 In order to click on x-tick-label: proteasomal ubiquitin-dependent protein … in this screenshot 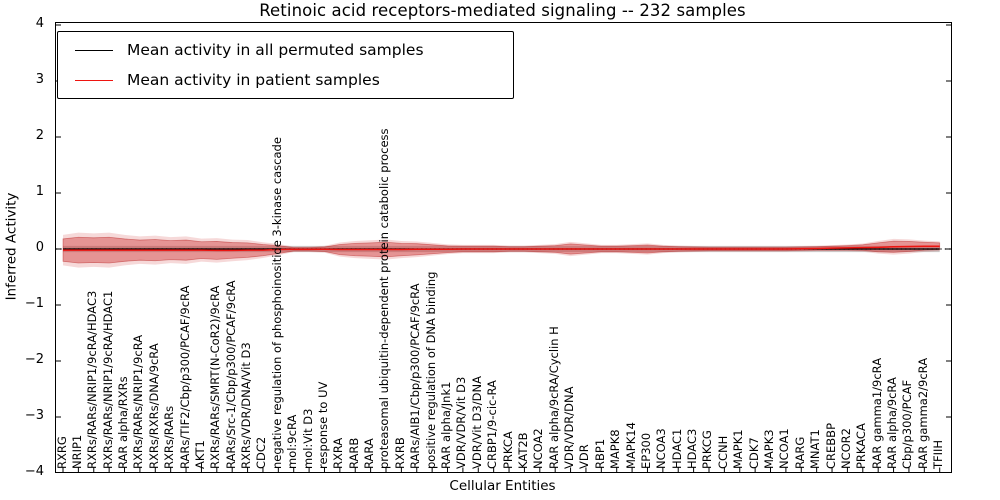, I will do `click(384, 298)`.